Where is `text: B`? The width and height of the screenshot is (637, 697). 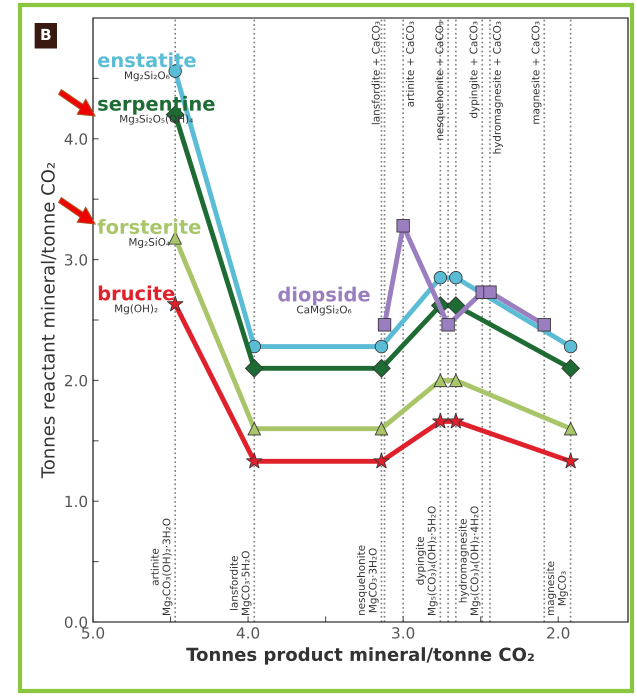
text: B is located at coordinates (46, 34).